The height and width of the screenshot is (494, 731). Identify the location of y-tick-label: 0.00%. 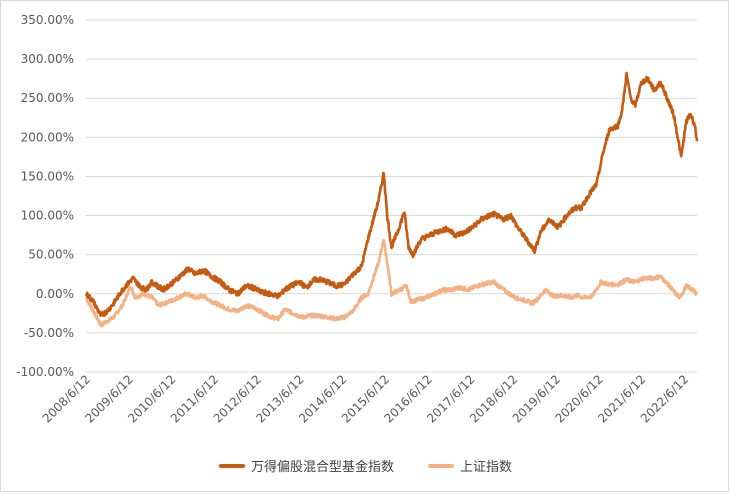
(55, 294).